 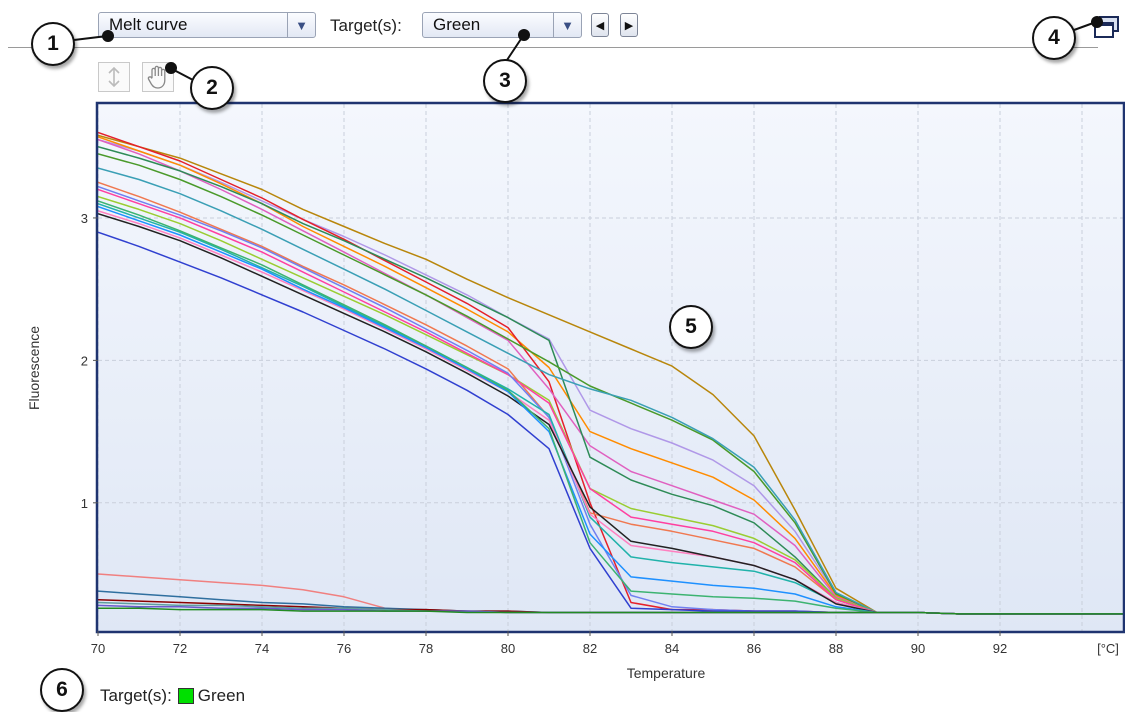 I want to click on view-select-value: Melt curve, so click(x=148, y=24).